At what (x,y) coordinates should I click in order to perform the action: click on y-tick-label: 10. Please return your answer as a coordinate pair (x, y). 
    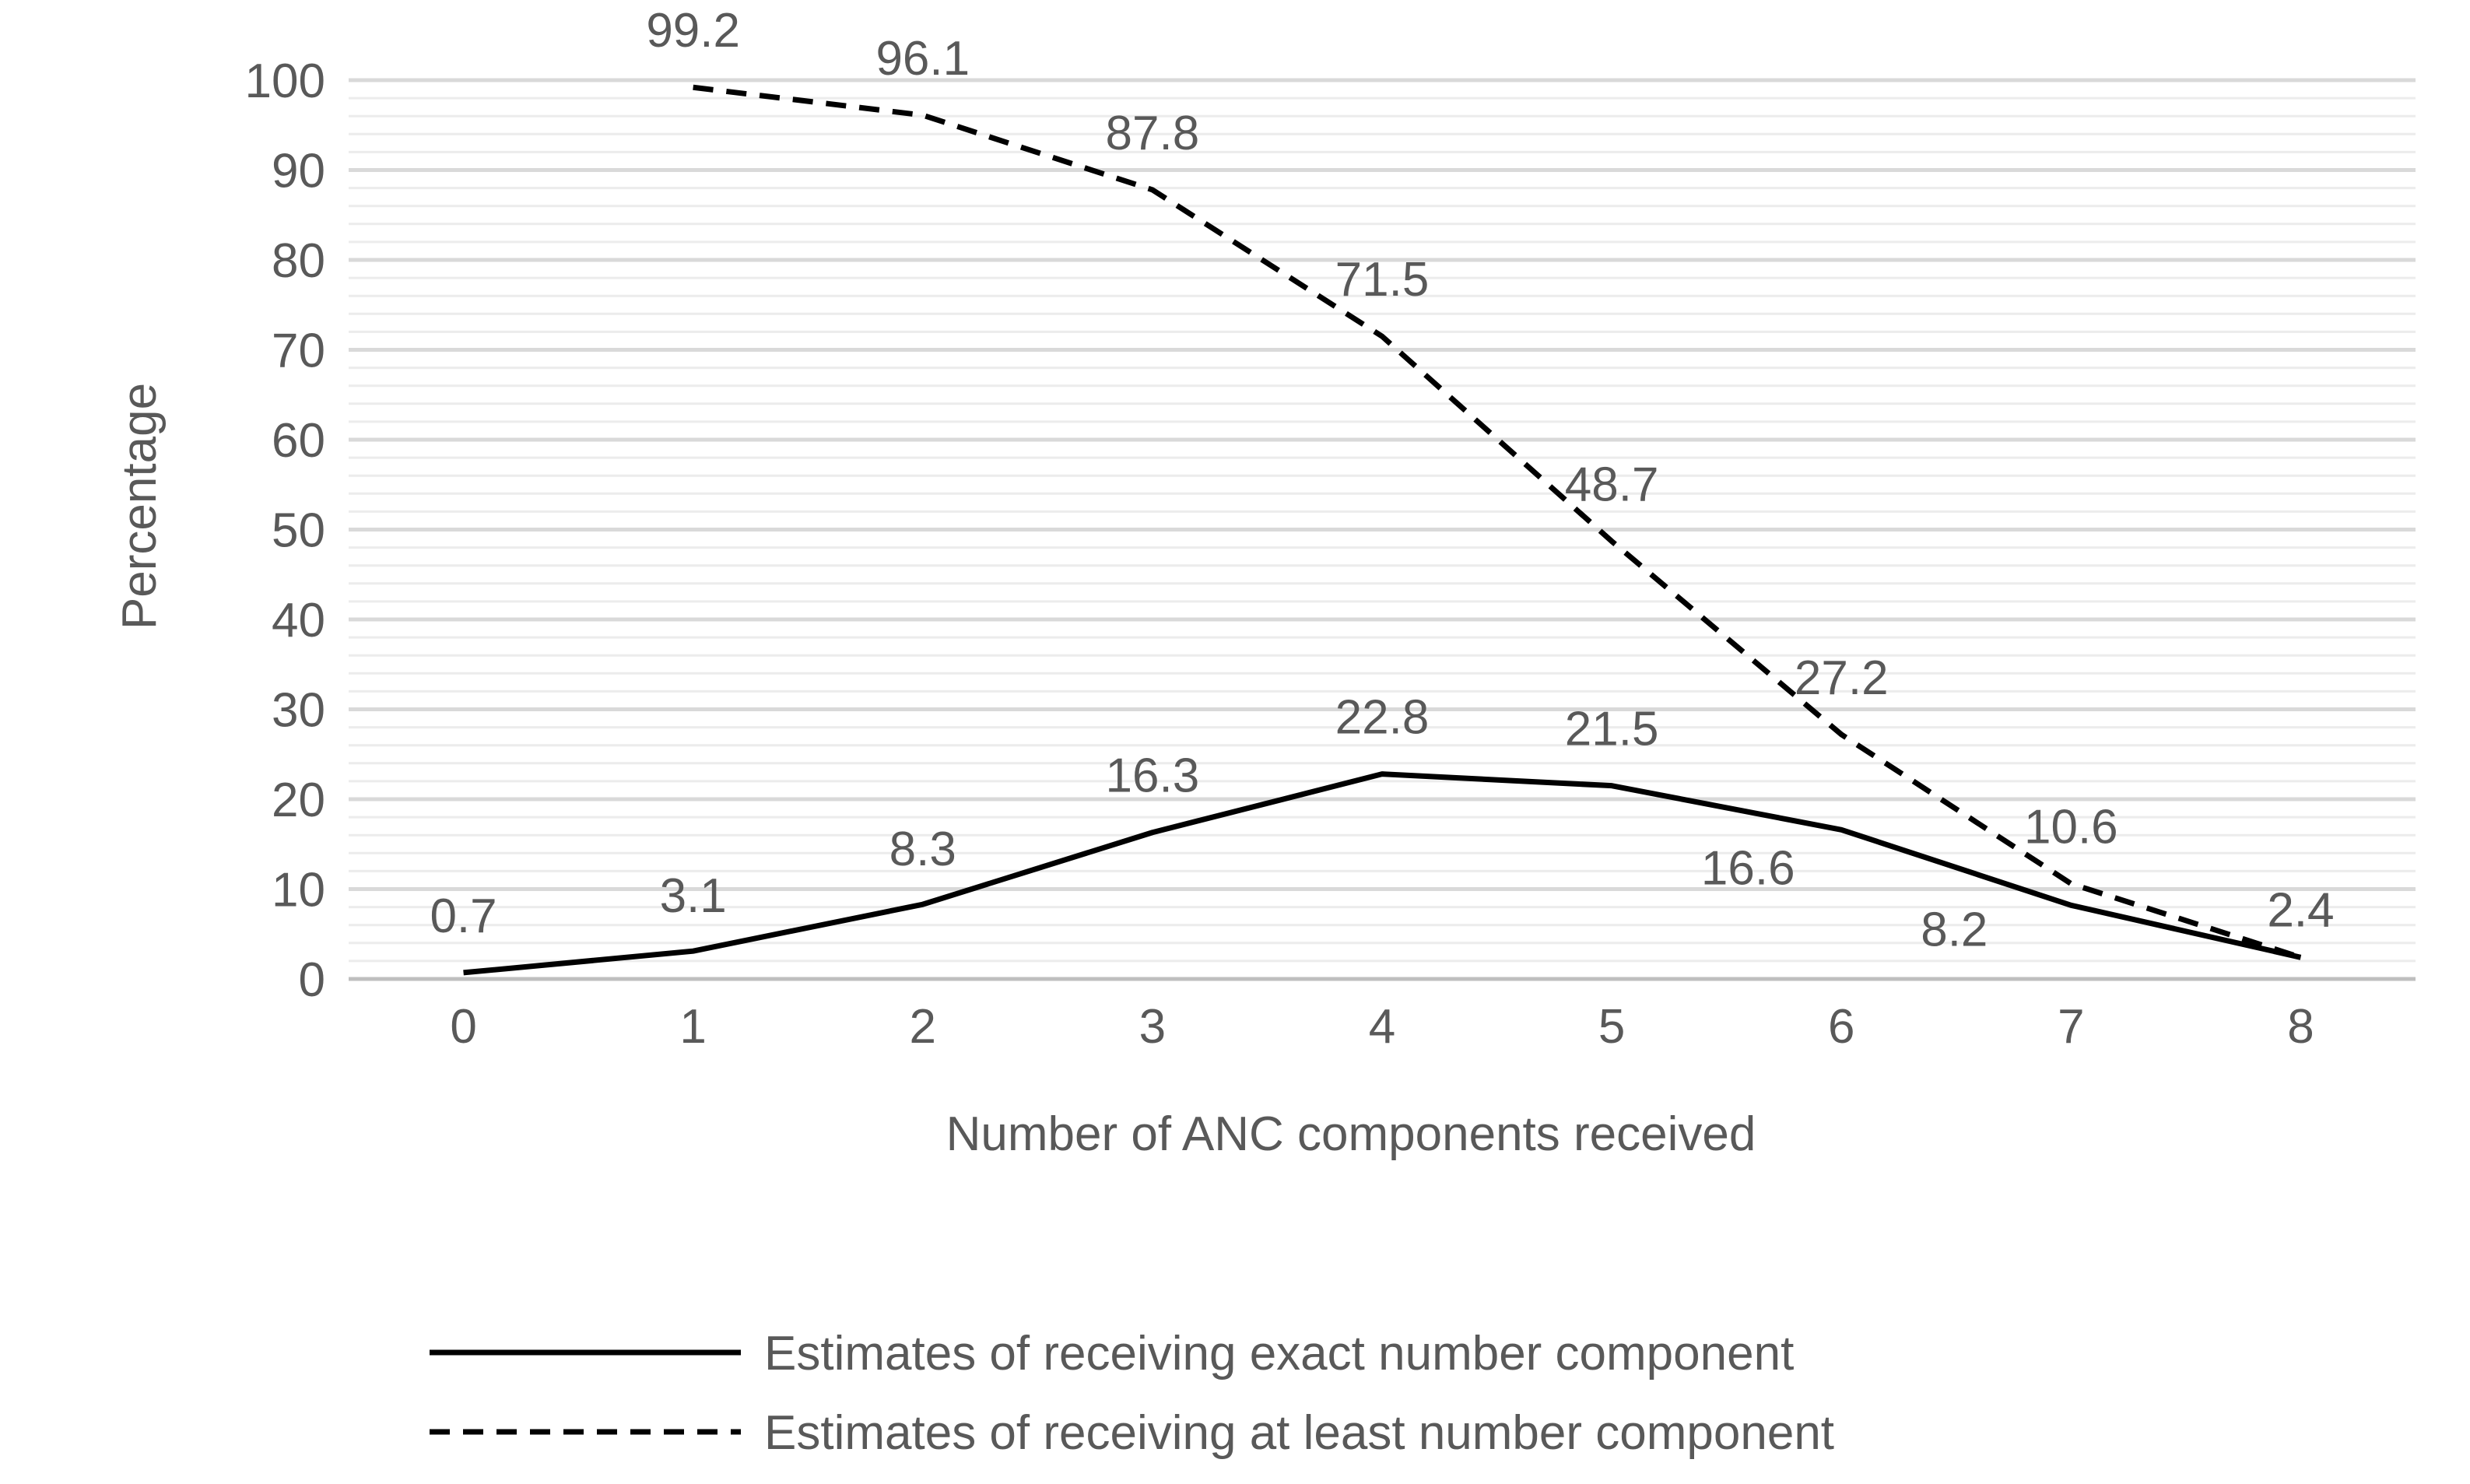
    Looking at the image, I should click on (298, 890).